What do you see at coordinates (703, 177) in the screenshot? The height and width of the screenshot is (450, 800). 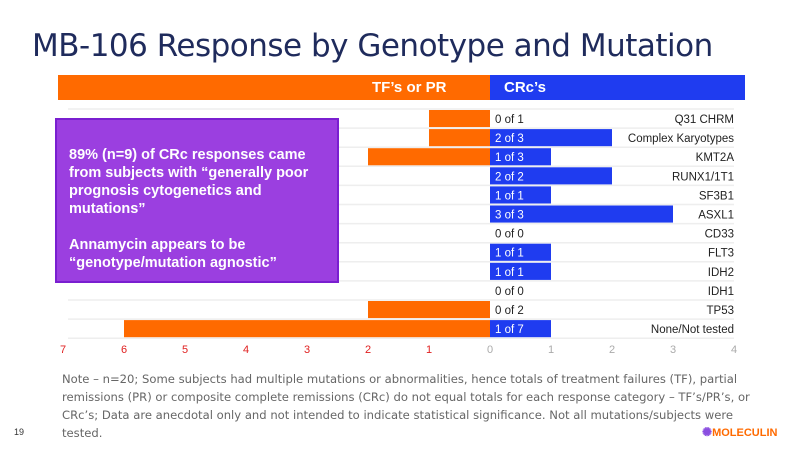 I see `category-label: RUNX1/1T1` at bounding box center [703, 177].